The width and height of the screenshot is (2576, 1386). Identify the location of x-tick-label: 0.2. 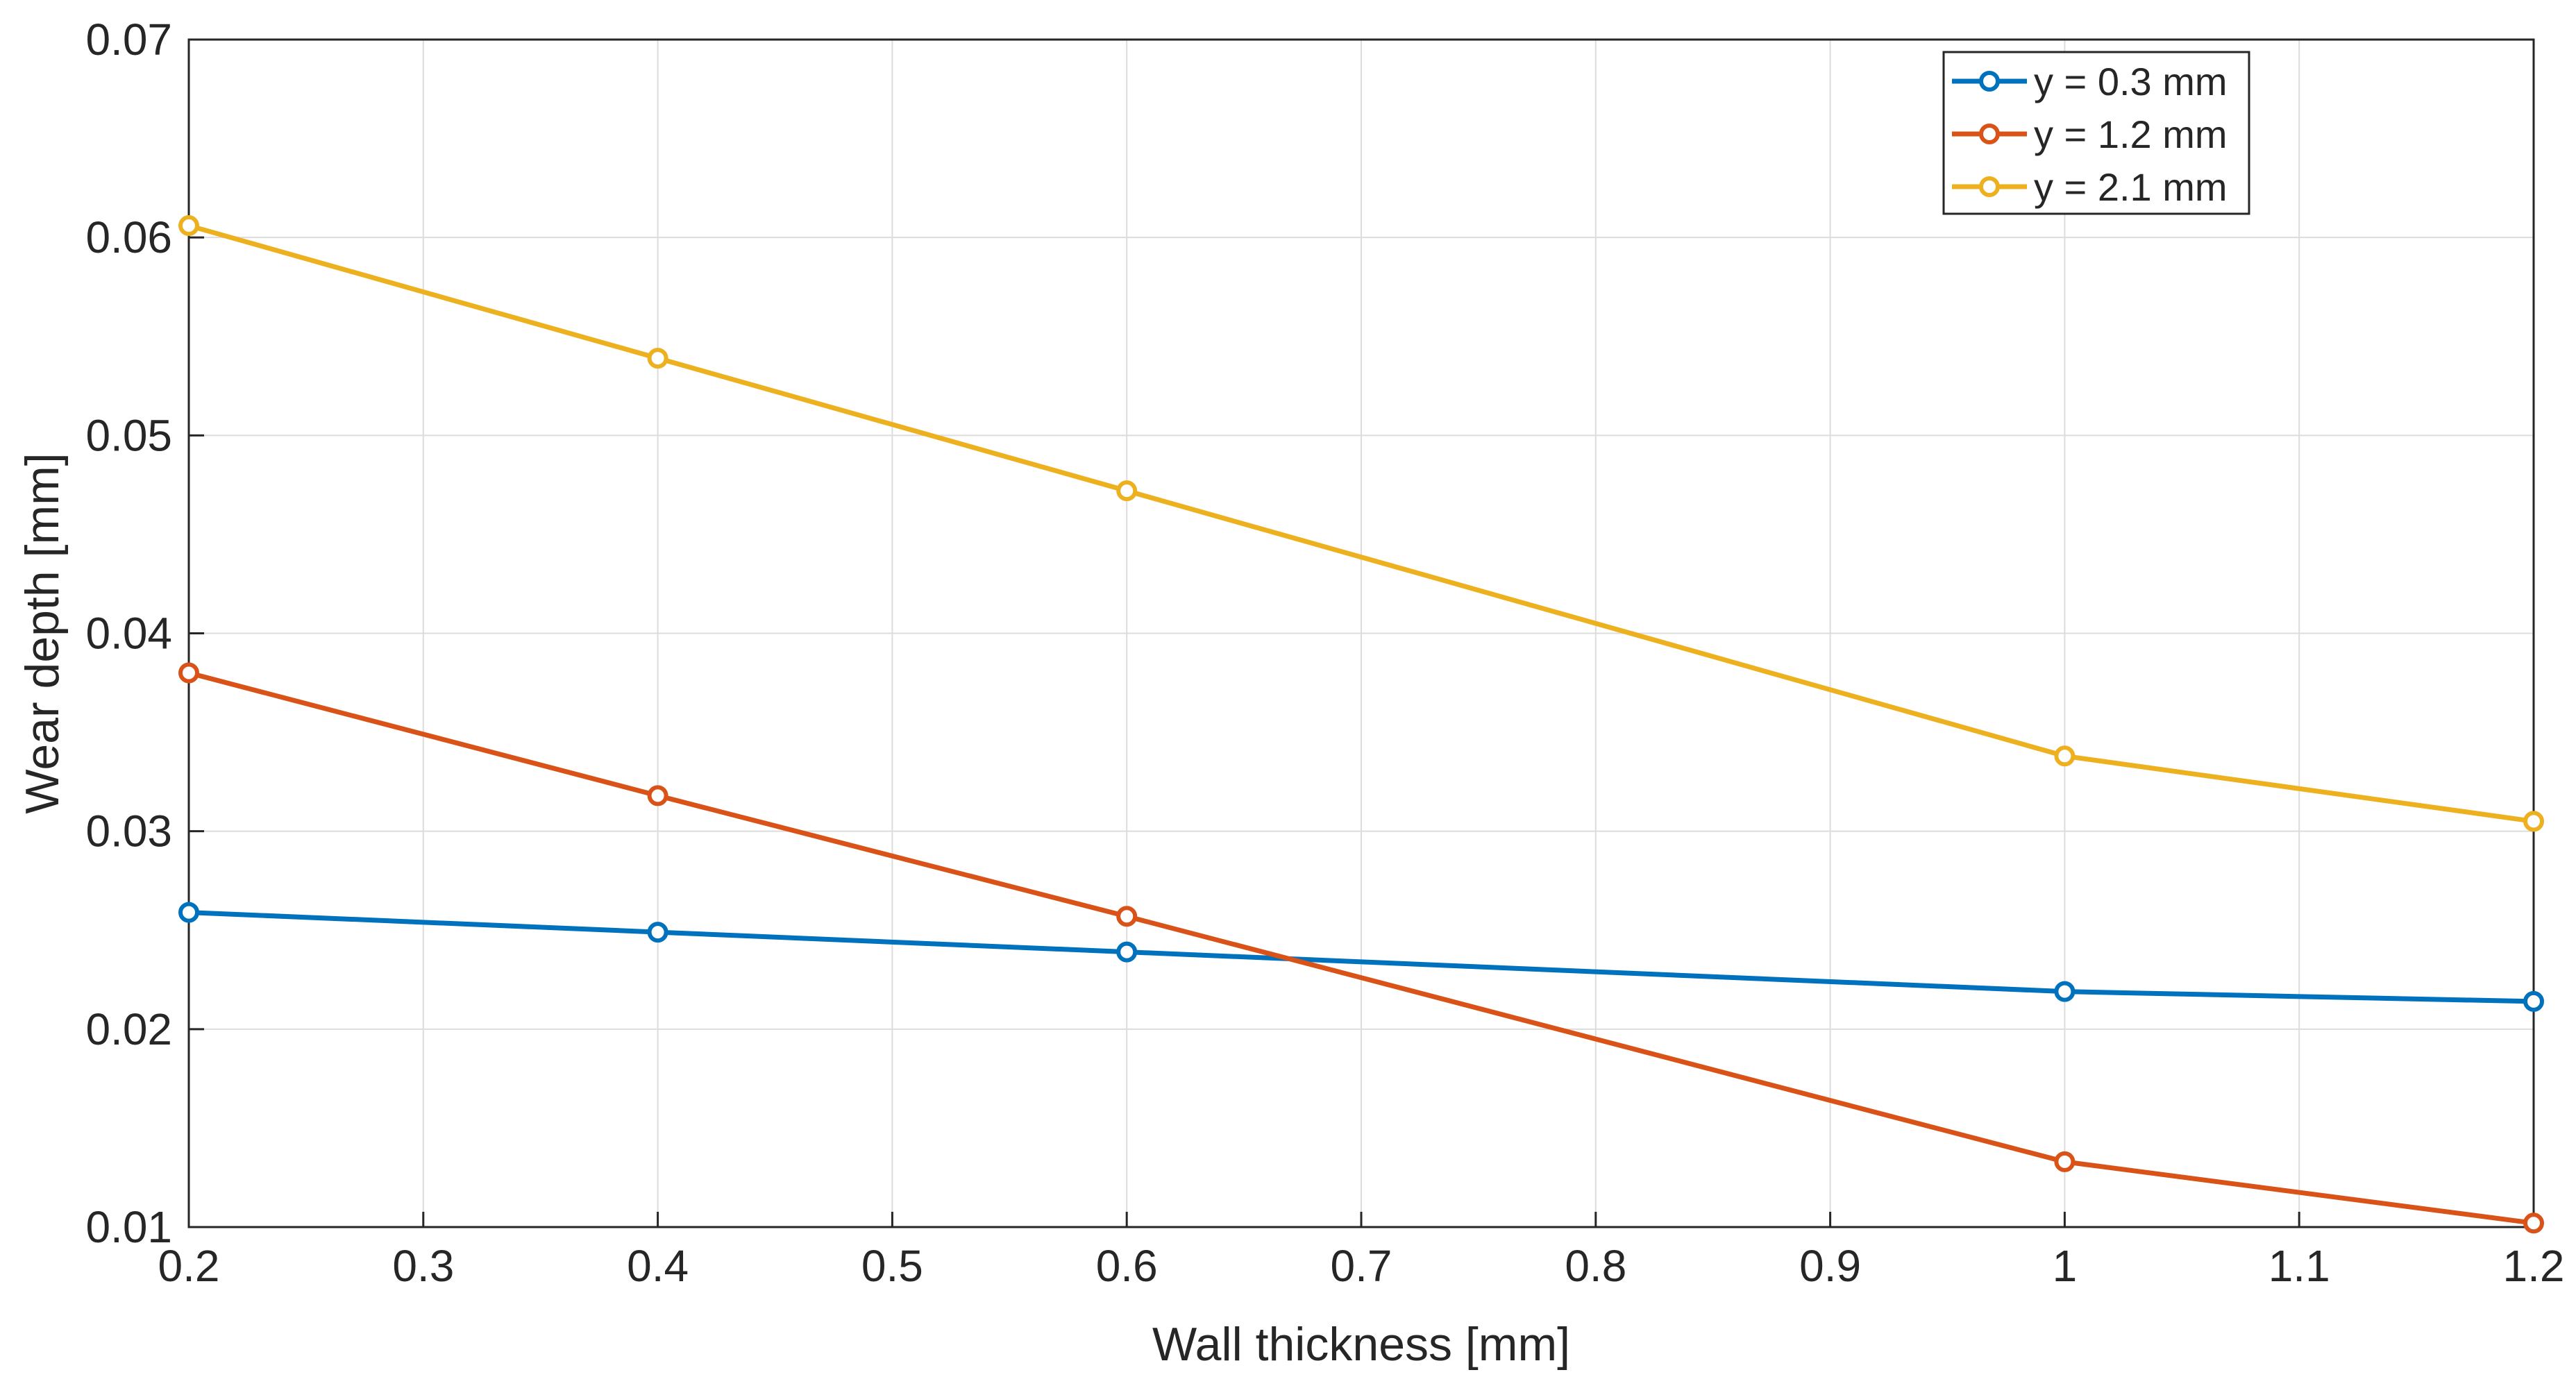
(189, 1266).